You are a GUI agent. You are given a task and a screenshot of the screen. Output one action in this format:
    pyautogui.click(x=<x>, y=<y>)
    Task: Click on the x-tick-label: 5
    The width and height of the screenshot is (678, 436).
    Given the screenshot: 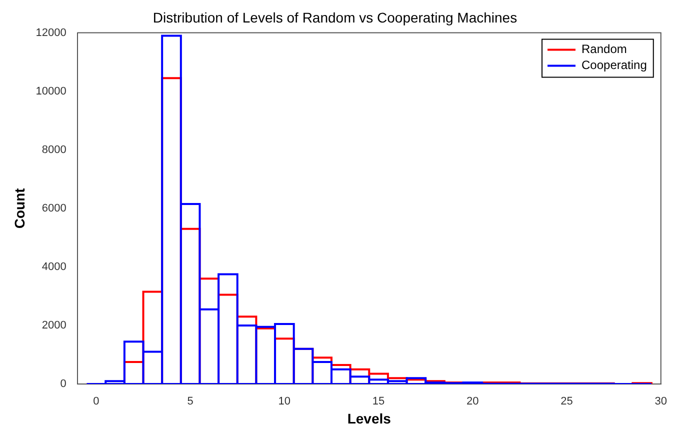 What is the action you would take?
    pyautogui.click(x=190, y=402)
    